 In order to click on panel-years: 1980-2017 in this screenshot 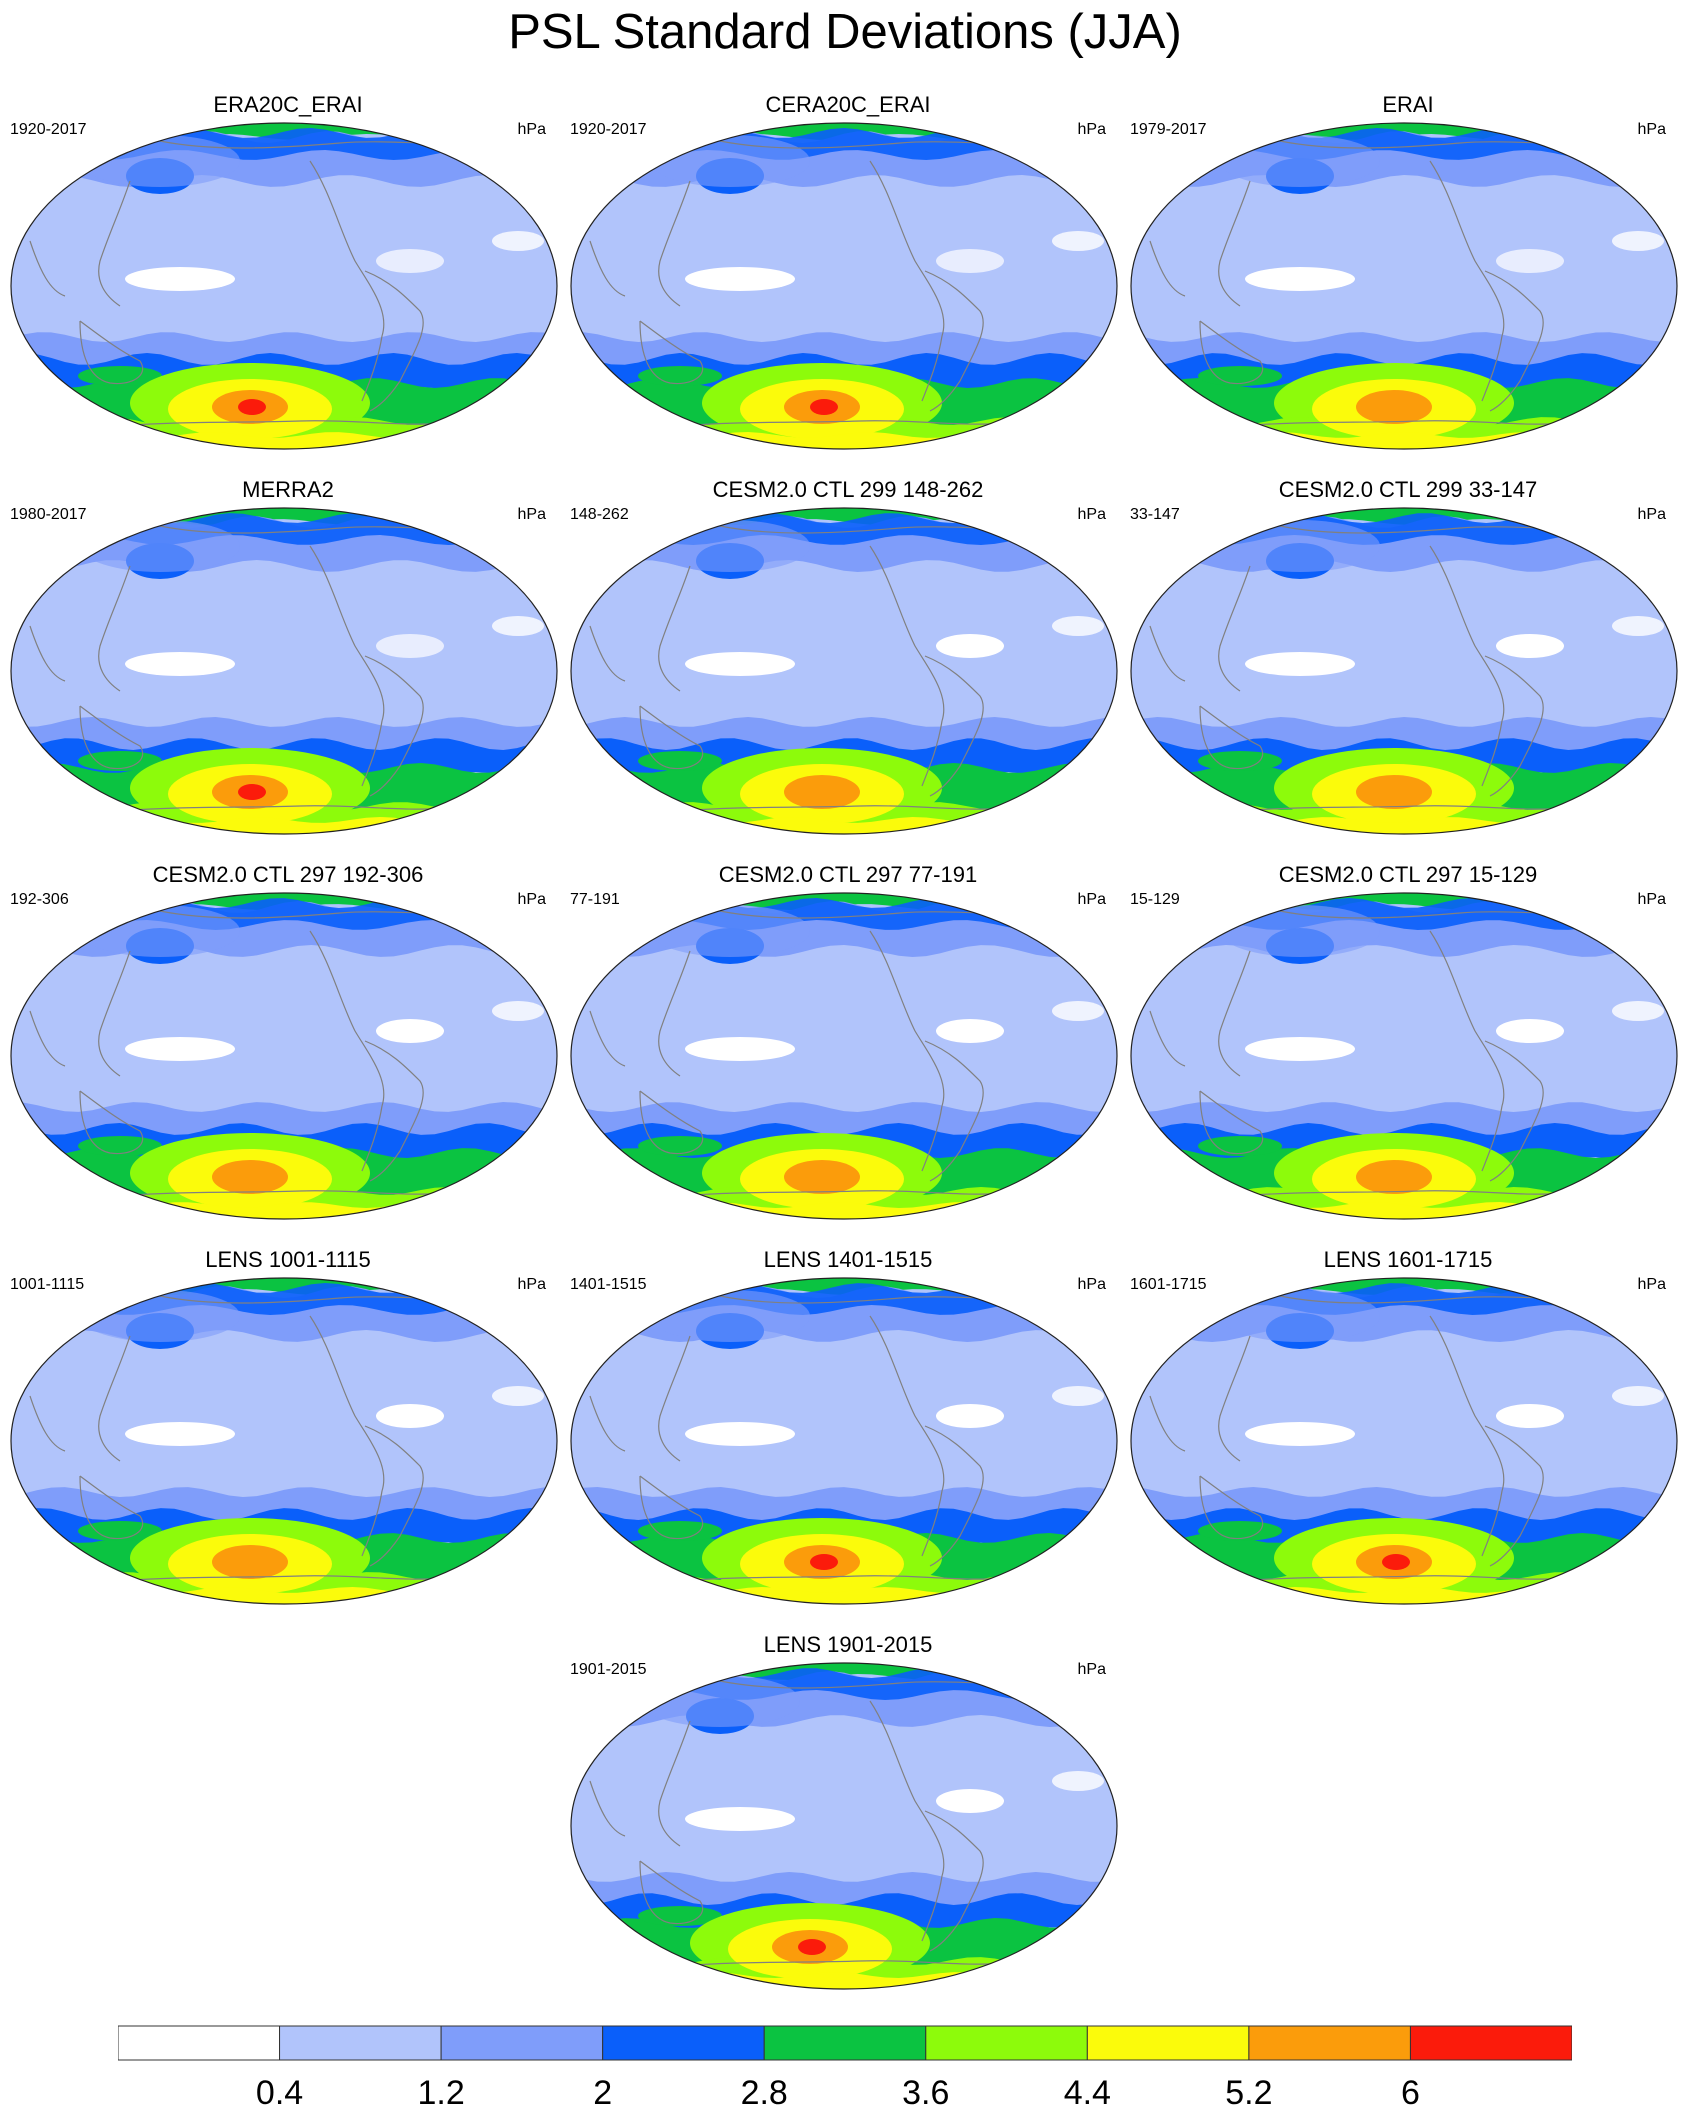, I will do `click(48, 514)`.